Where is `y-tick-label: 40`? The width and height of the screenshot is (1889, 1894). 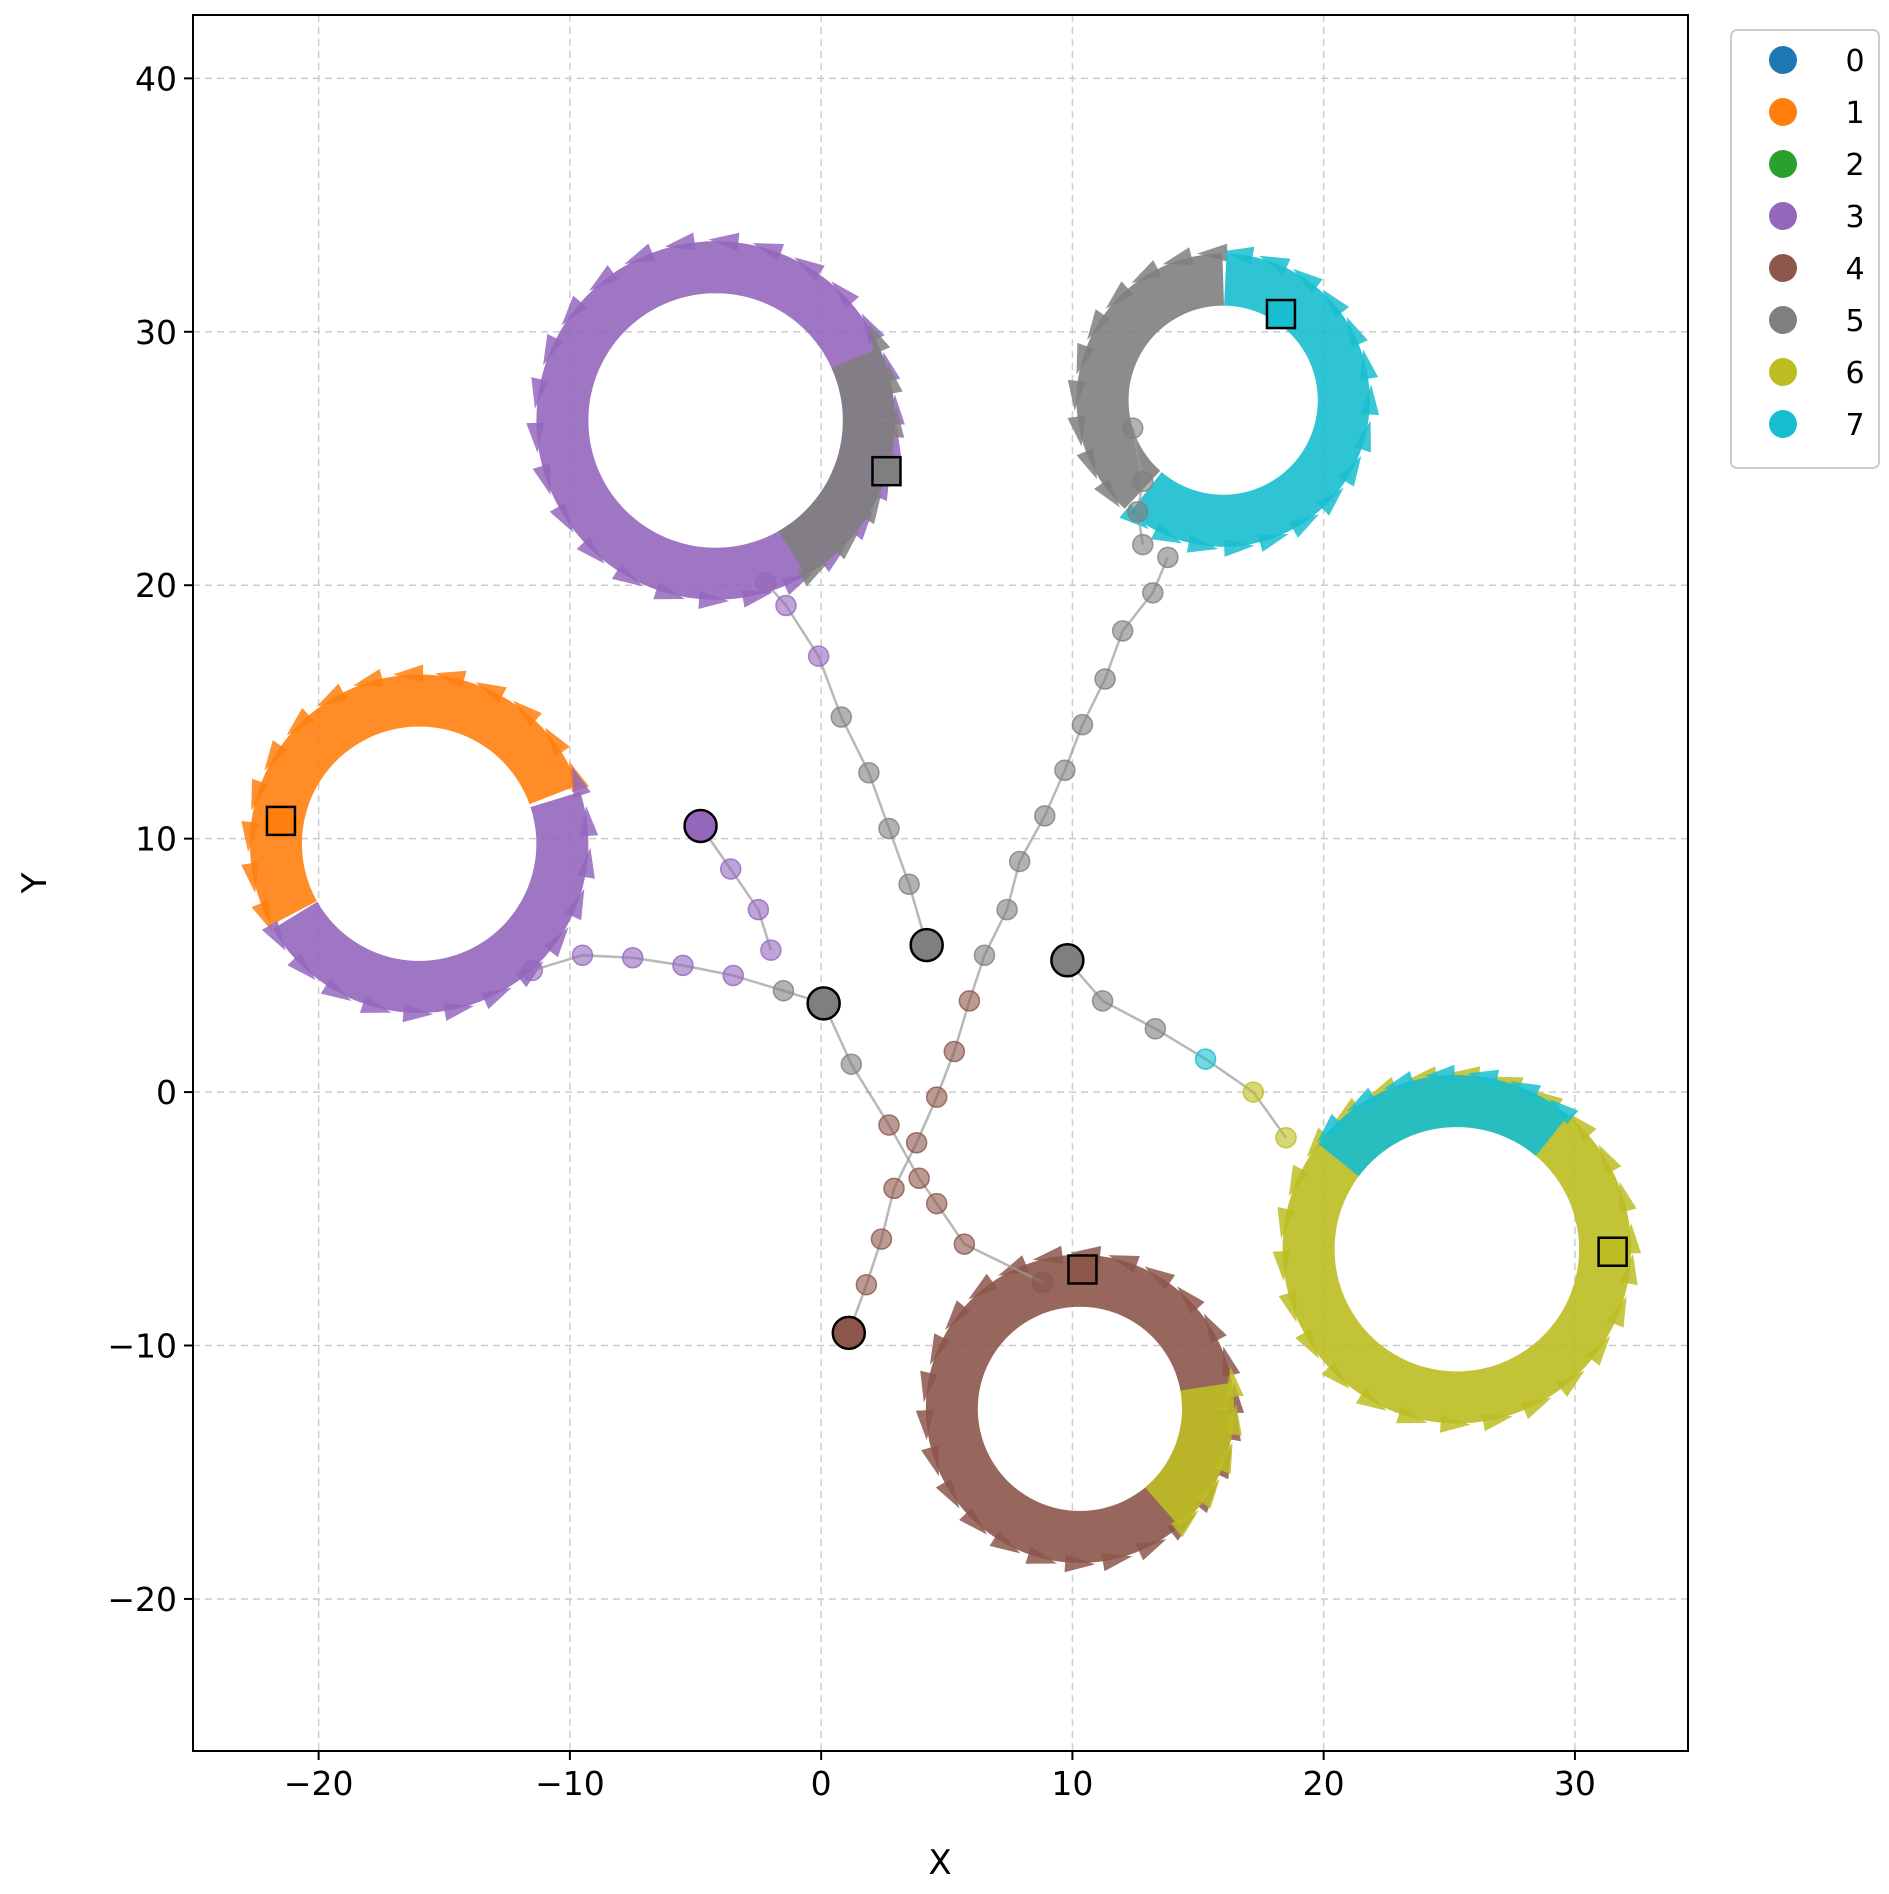 y-tick-label: 40 is located at coordinates (156, 78).